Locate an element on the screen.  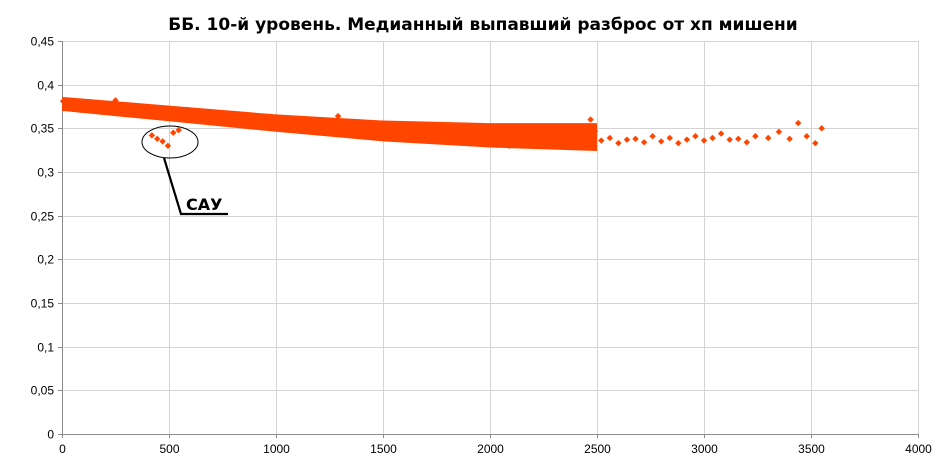
x-tick-labels: 0 500 1000 1500 2000 2500 3000 3500 4000 is located at coordinates (495, 449).